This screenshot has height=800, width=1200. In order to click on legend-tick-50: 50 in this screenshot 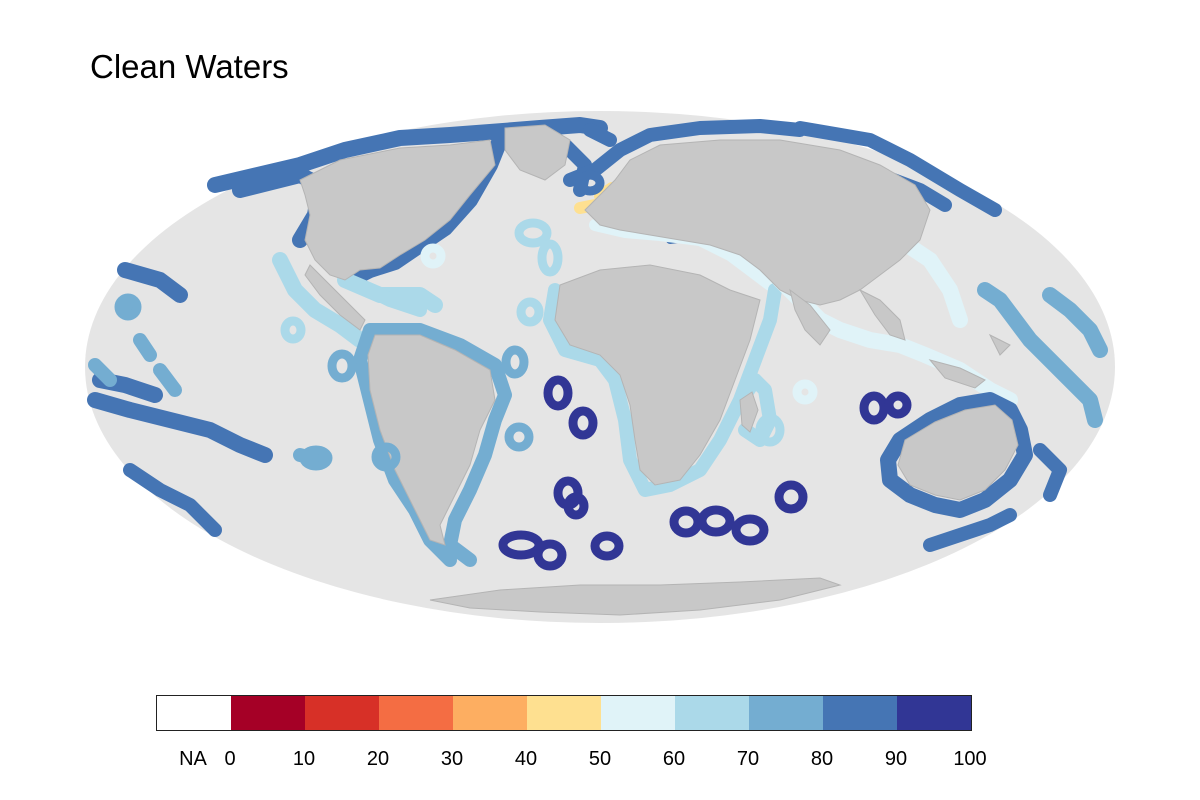, I will do `click(600, 759)`.